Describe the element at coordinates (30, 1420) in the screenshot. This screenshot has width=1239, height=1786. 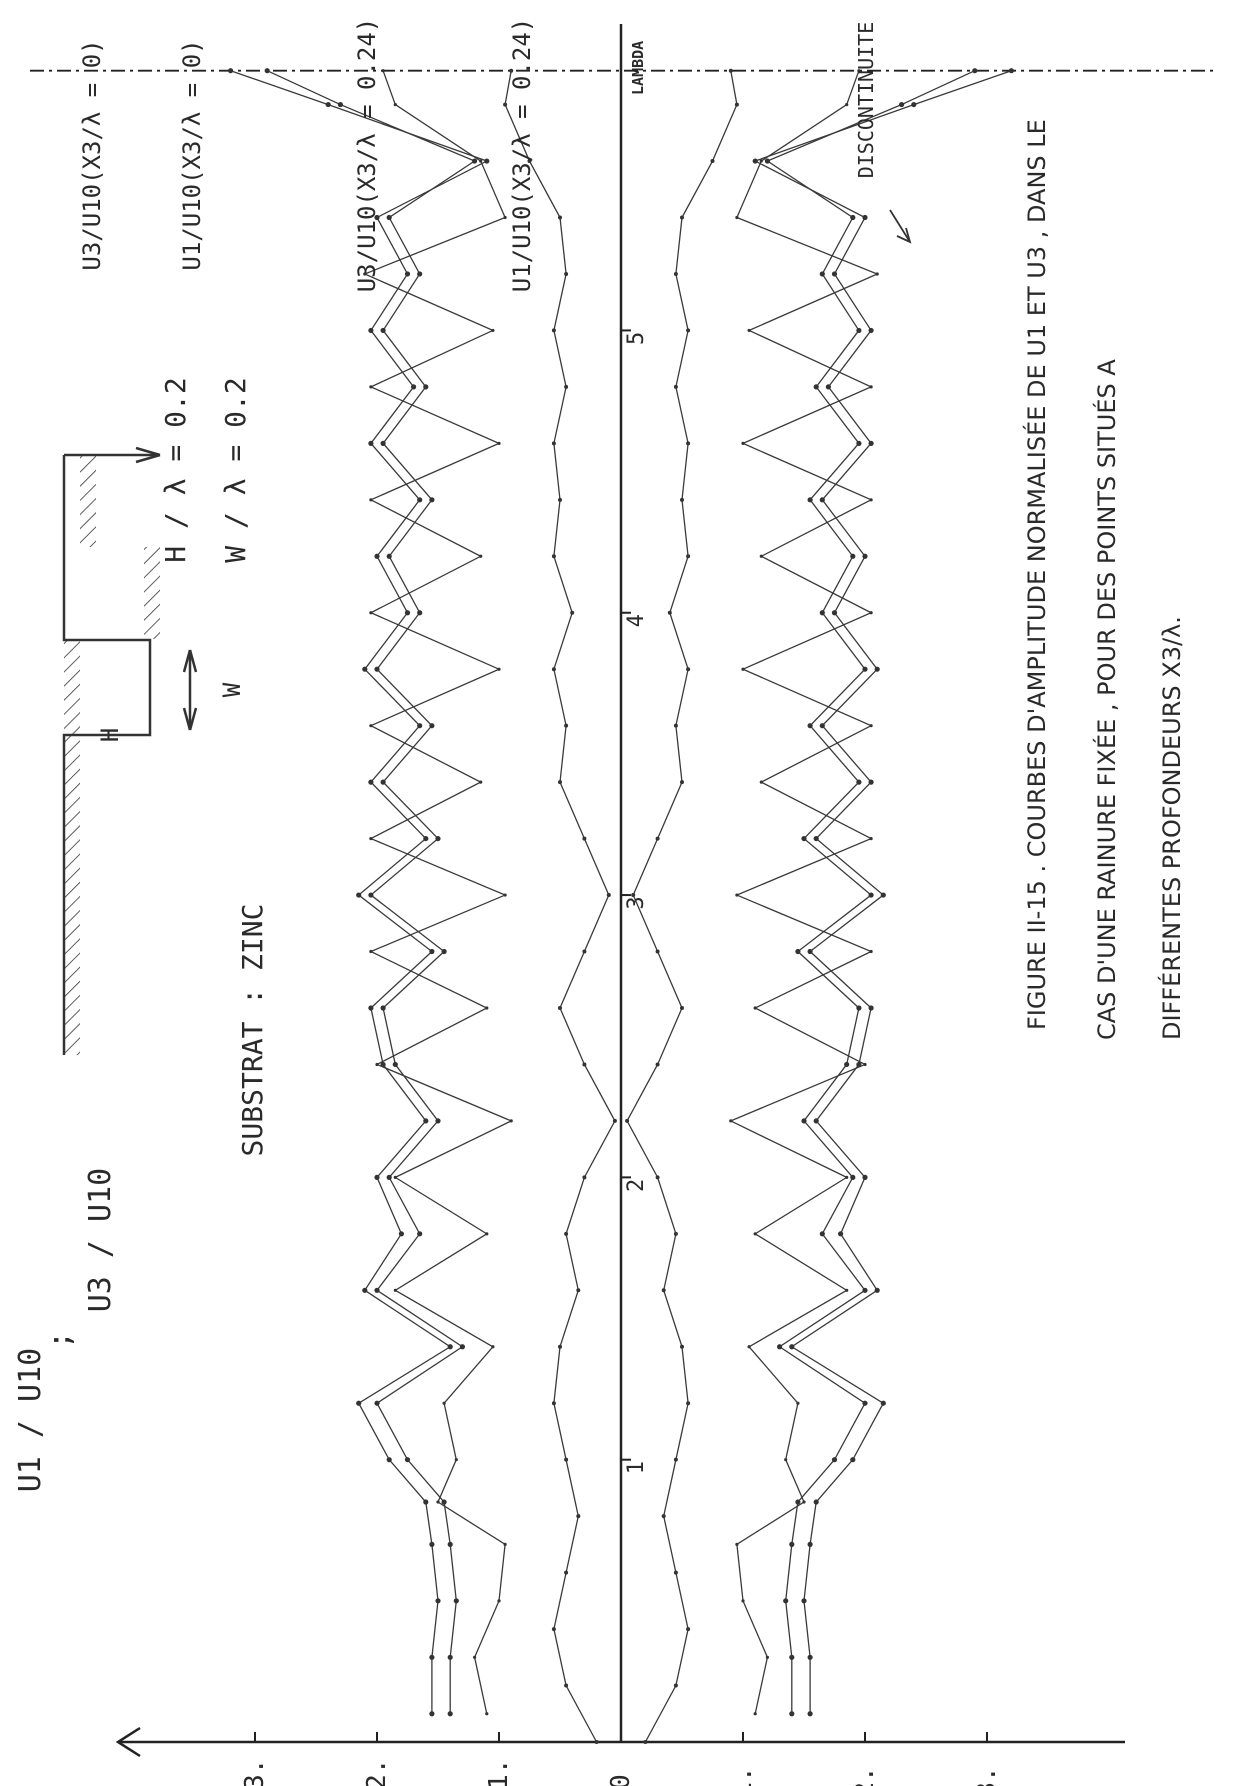
I see `ylabel-left: U1 / U10` at that location.